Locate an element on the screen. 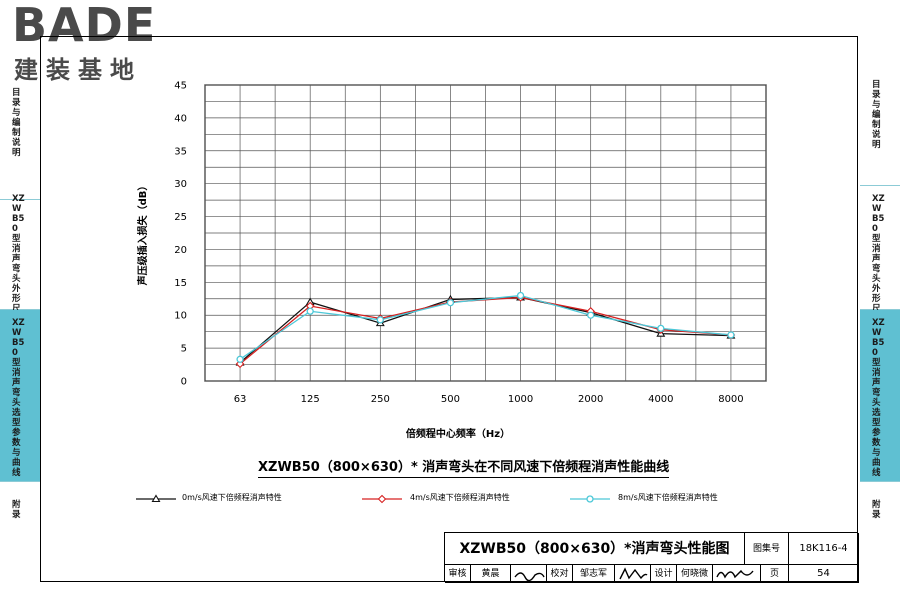 This screenshot has height=600, width=900. chart-title: XZWB50（800×630）* 消声弯头在不同风速下倍频程消声性能曲线 is located at coordinates (464, 467).